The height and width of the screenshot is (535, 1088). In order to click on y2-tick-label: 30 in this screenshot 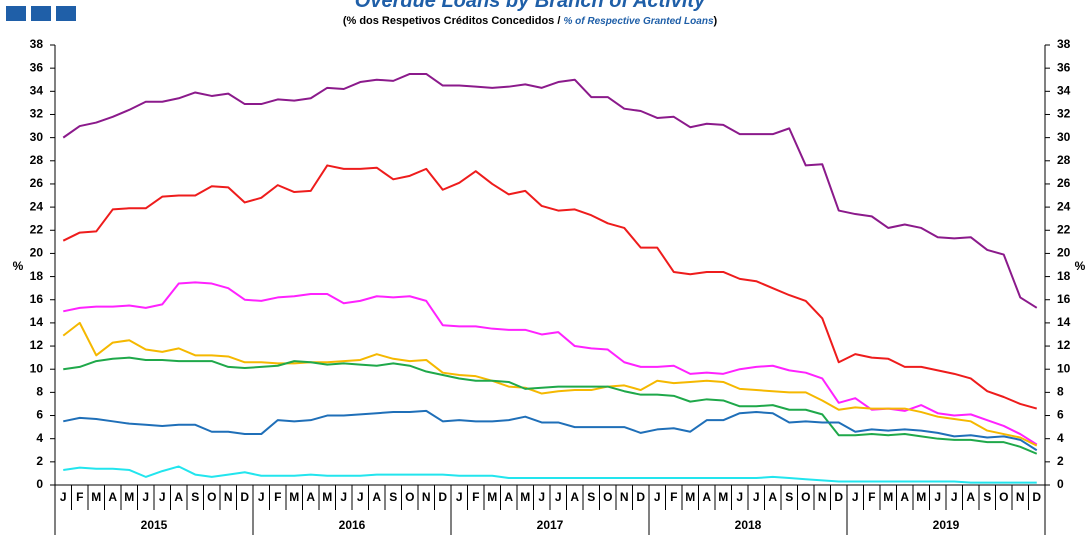, I will do `click(1064, 137)`.